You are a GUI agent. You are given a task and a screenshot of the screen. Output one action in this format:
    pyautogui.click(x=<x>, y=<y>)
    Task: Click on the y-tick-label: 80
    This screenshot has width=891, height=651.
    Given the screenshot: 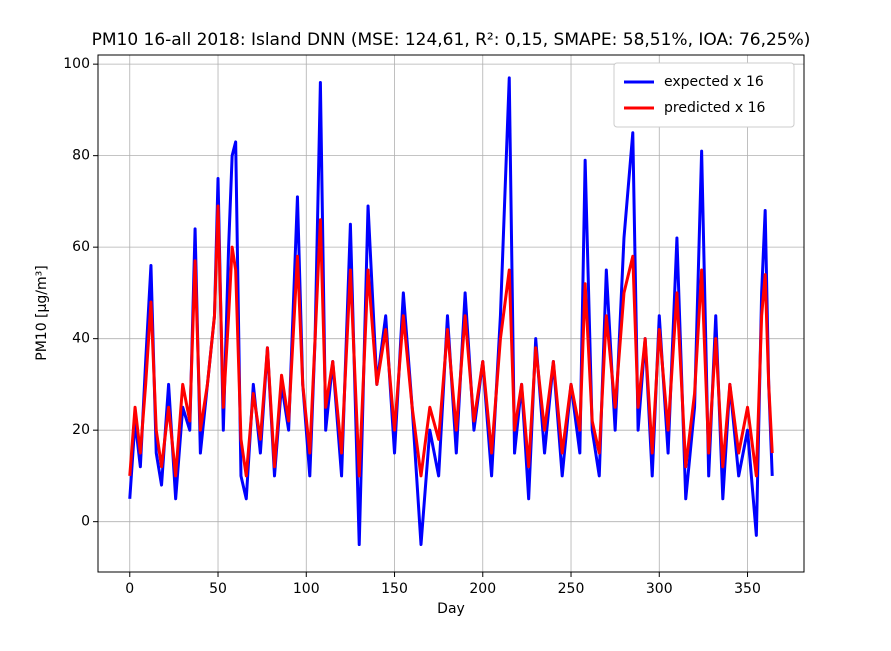 What is the action you would take?
    pyautogui.click(x=81, y=156)
    